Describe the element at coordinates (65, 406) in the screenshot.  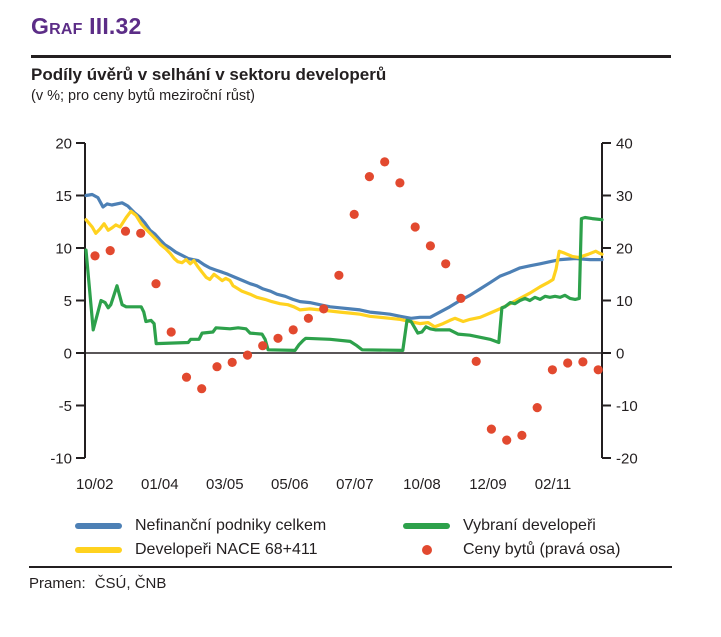
I see `y-left-tick-label: -5` at that location.